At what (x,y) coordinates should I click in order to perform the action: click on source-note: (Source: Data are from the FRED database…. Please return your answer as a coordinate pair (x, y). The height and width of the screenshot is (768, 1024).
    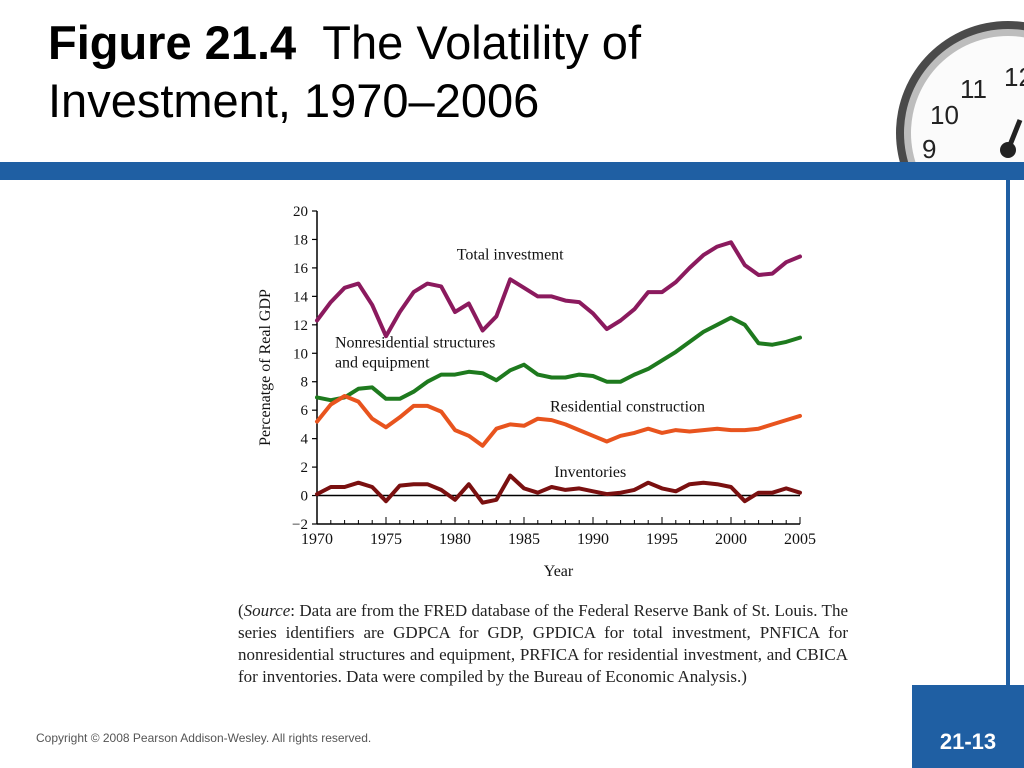
    Looking at the image, I should click on (543, 643).